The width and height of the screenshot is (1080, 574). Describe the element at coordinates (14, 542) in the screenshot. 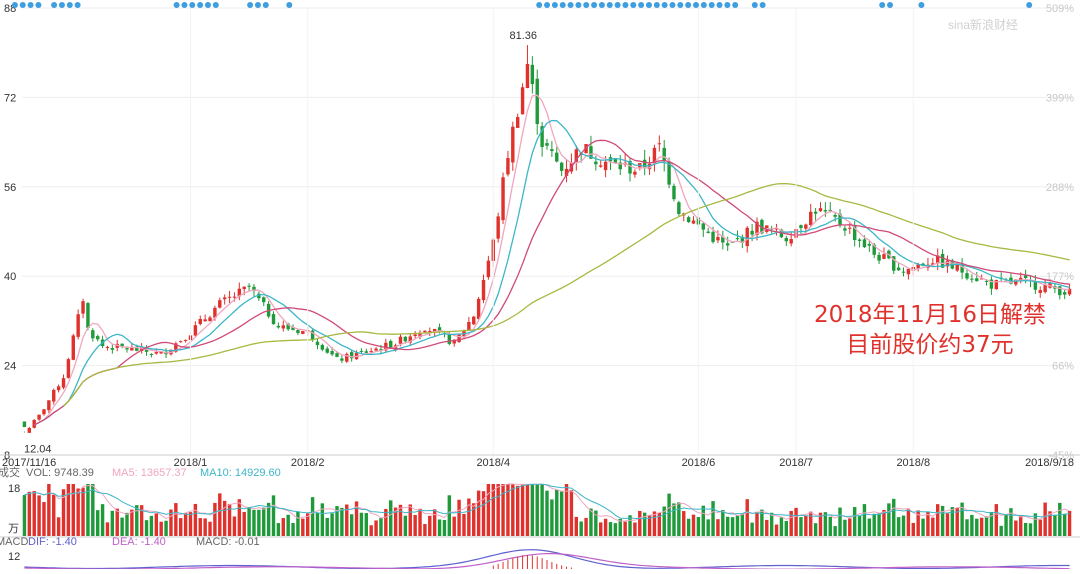

I see `macd-legend-prefix: MACD` at that location.